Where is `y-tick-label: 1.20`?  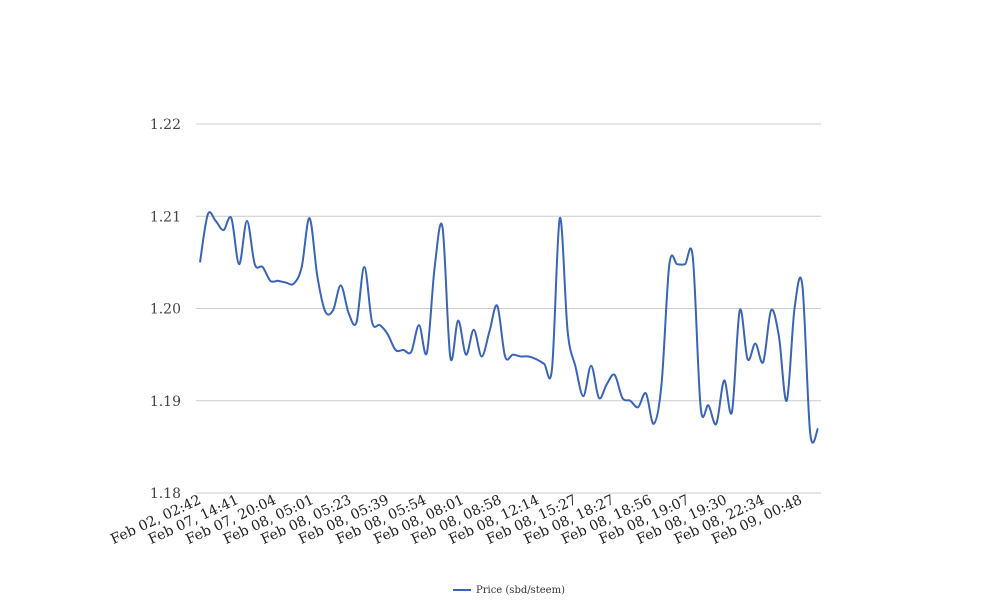 y-tick-label: 1.20 is located at coordinates (165, 310).